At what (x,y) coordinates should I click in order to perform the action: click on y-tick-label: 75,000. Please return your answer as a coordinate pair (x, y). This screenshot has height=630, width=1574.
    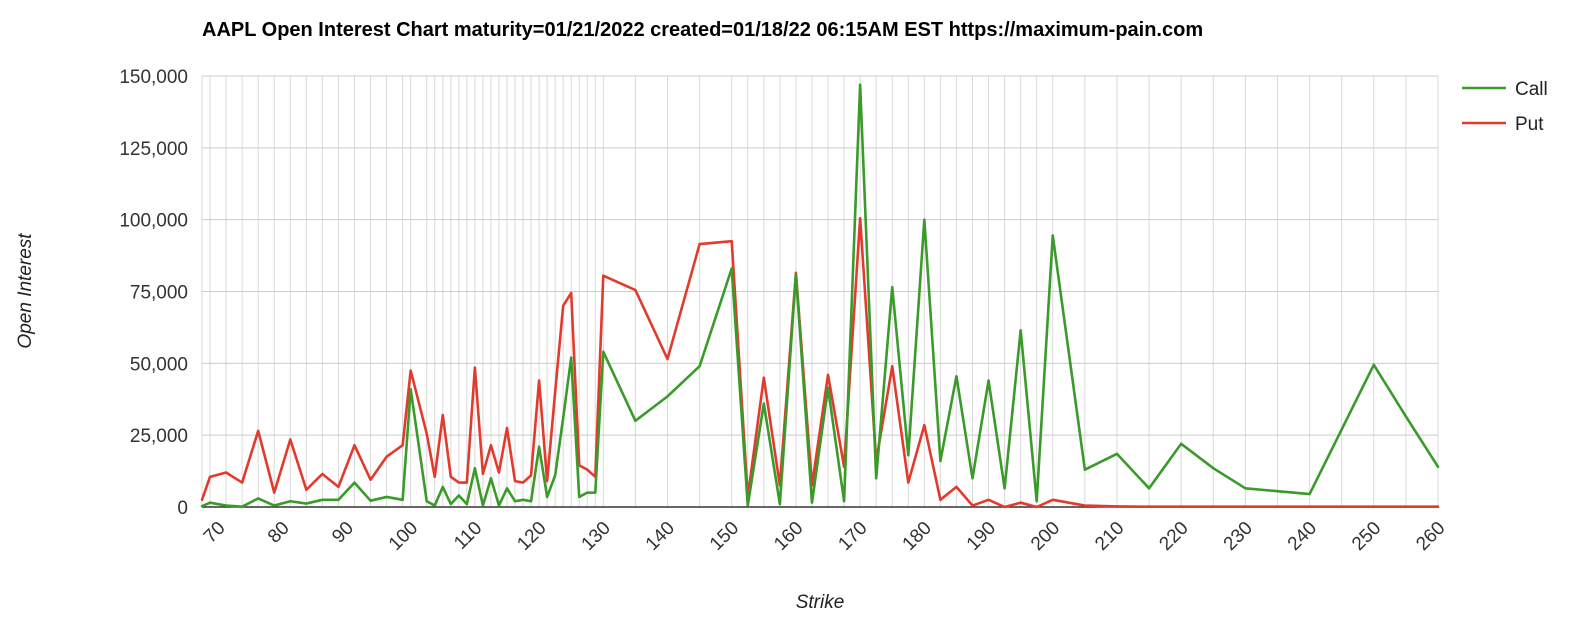
    Looking at the image, I should click on (159, 293).